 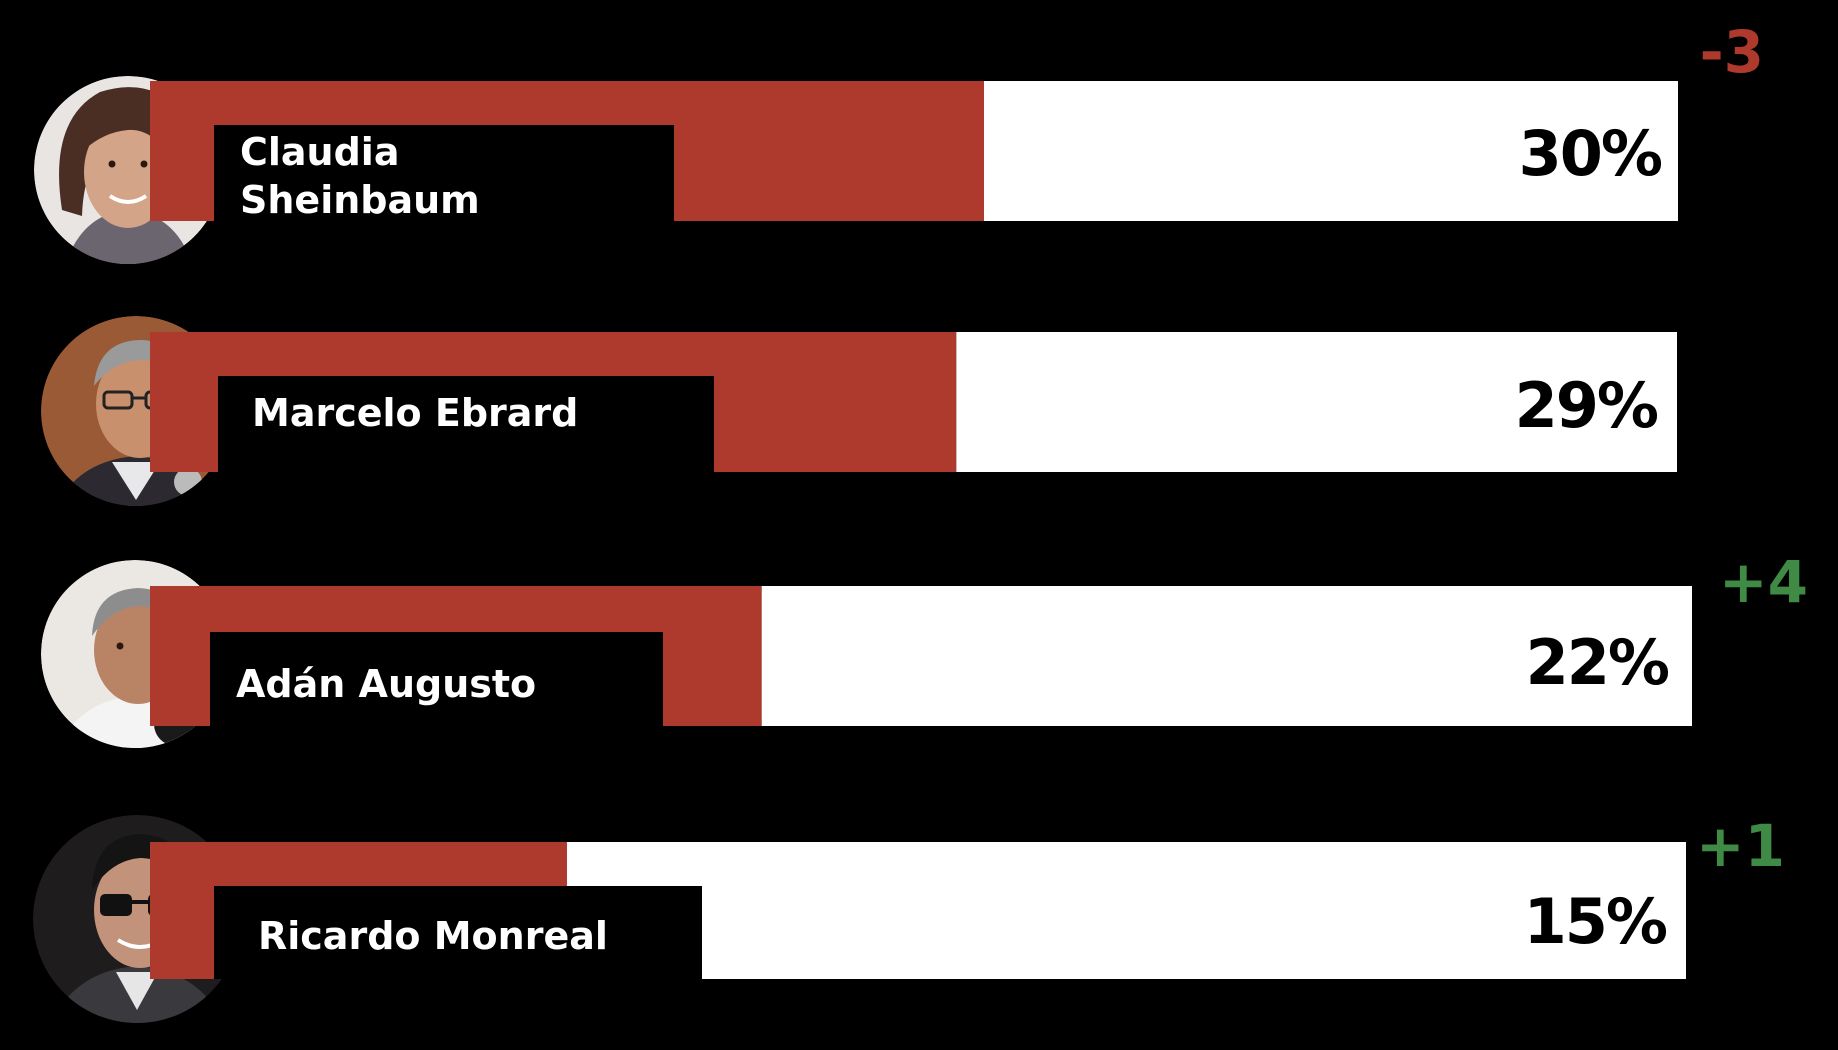 What do you see at coordinates (1763, 582) in the screenshot?
I see `change-label: +4` at bounding box center [1763, 582].